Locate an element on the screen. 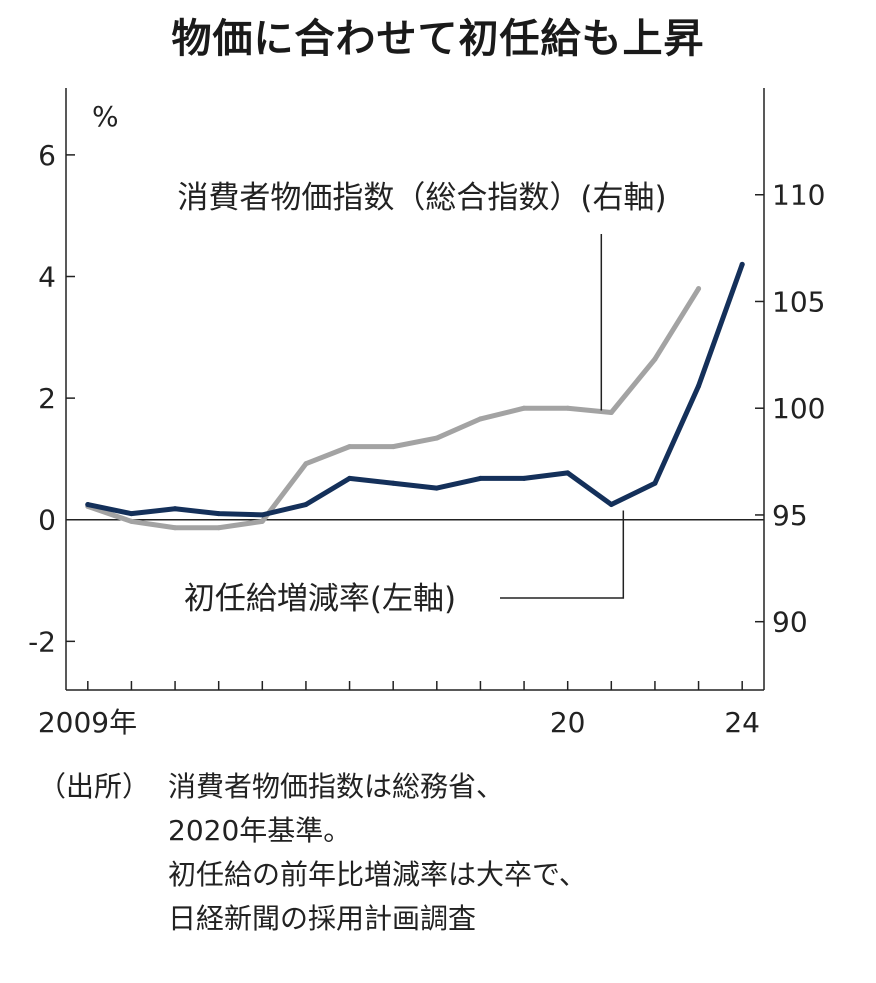  cpi-annotation: 消費者物価指数（総合指数）(右軸) is located at coordinates (421, 198).